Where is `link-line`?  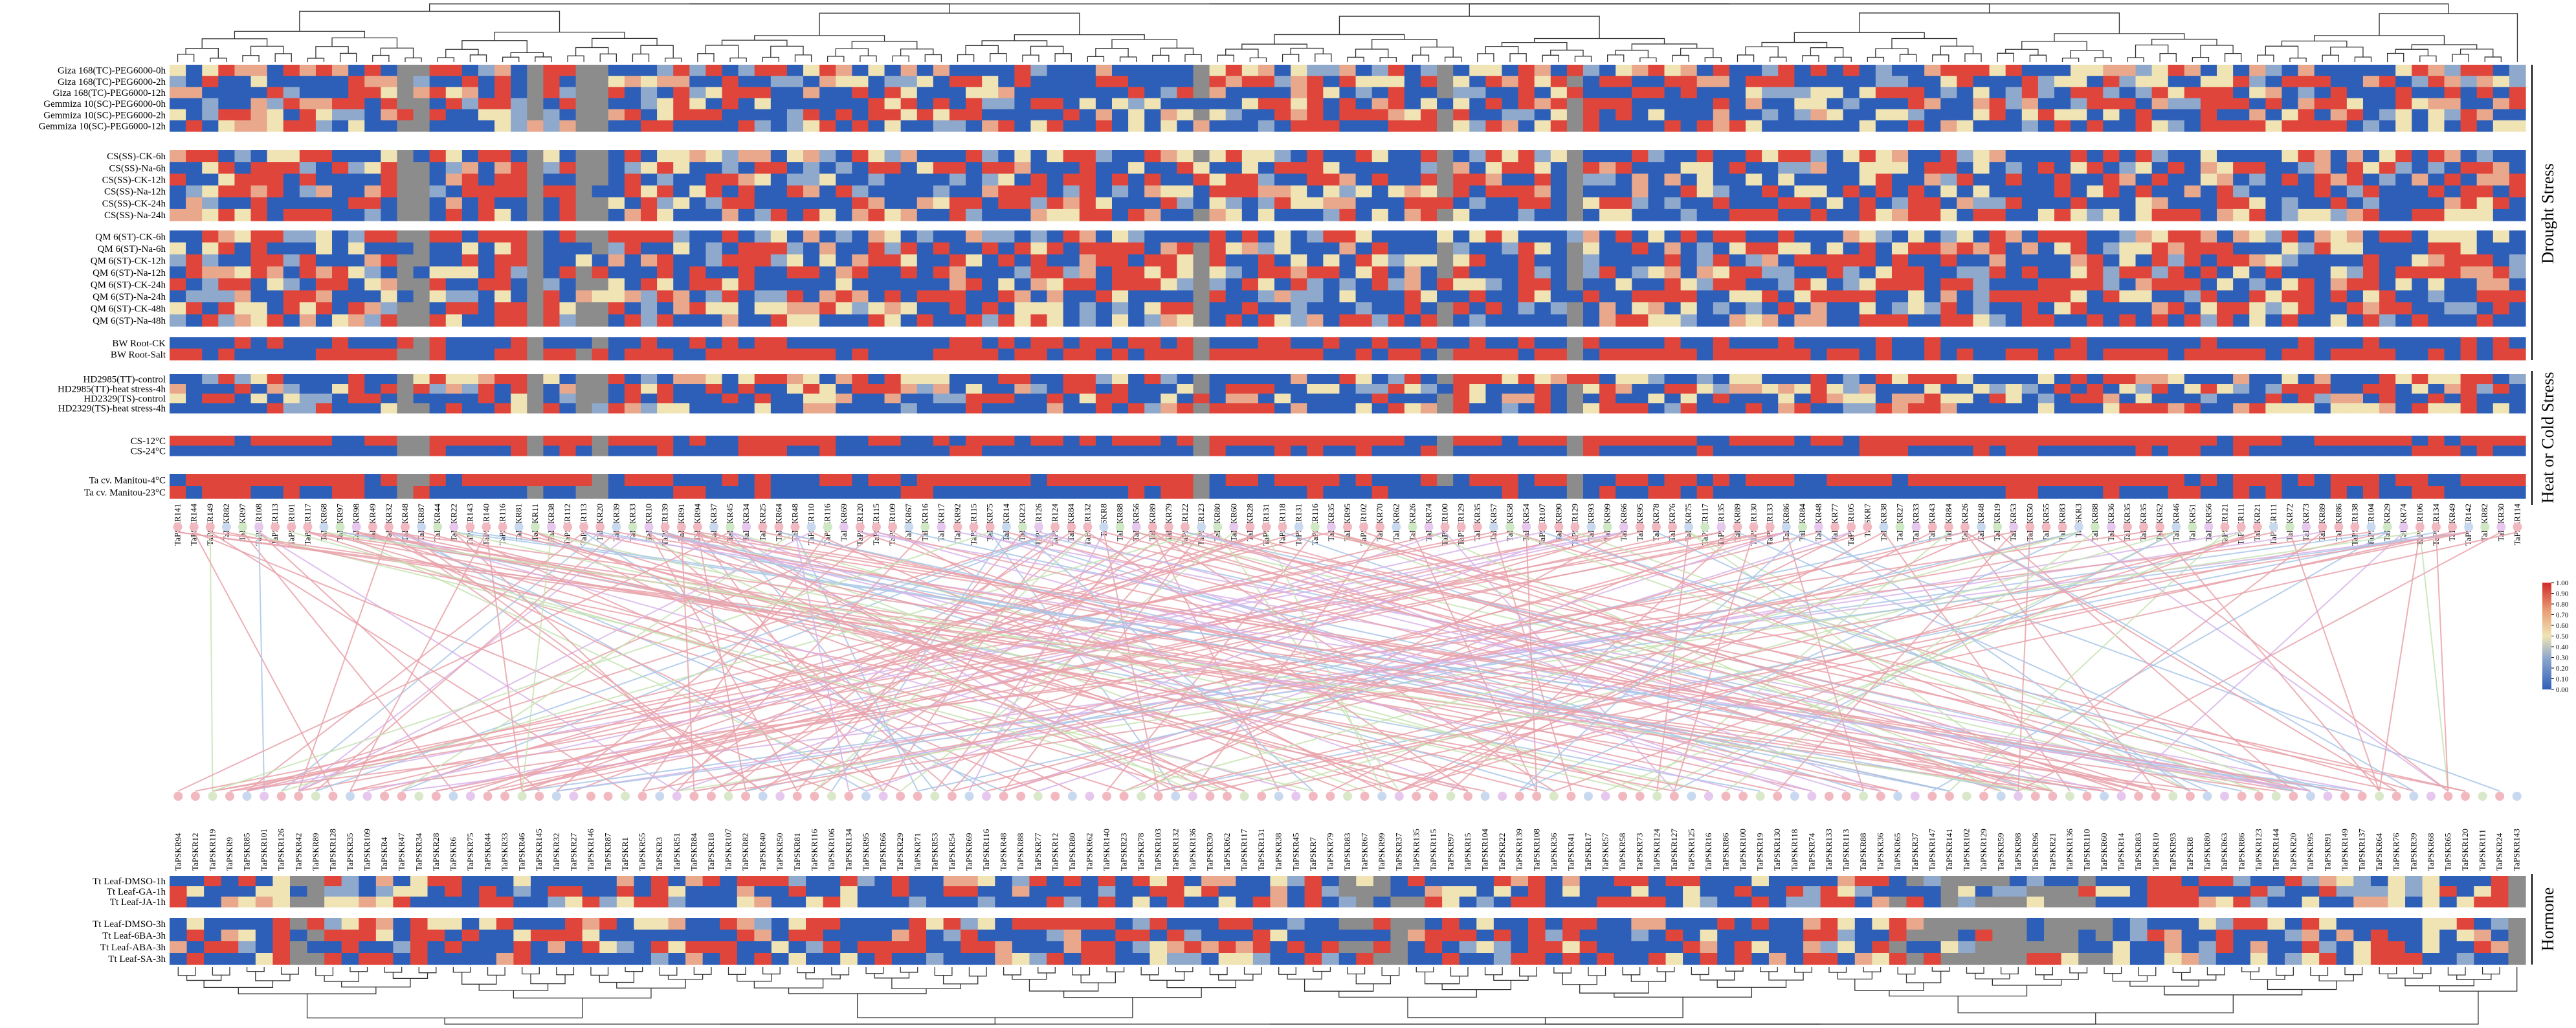 link-line is located at coordinates (1961, 661).